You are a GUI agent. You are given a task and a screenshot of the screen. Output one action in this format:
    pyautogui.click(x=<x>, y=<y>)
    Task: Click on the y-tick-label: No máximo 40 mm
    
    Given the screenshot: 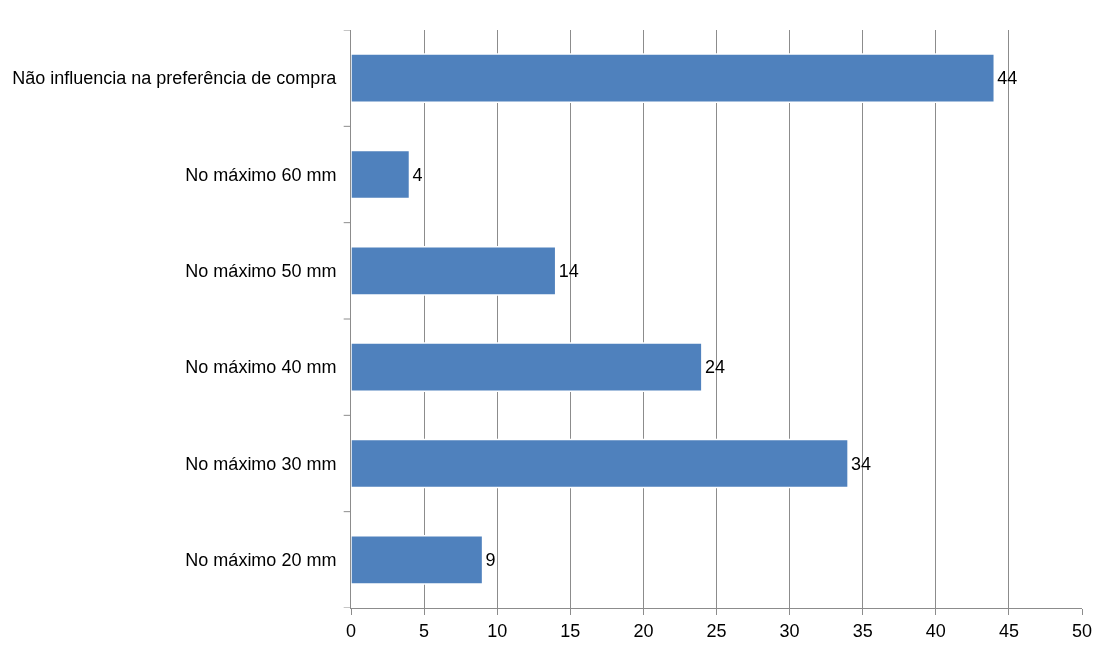 What is the action you would take?
    pyautogui.click(x=261, y=367)
    